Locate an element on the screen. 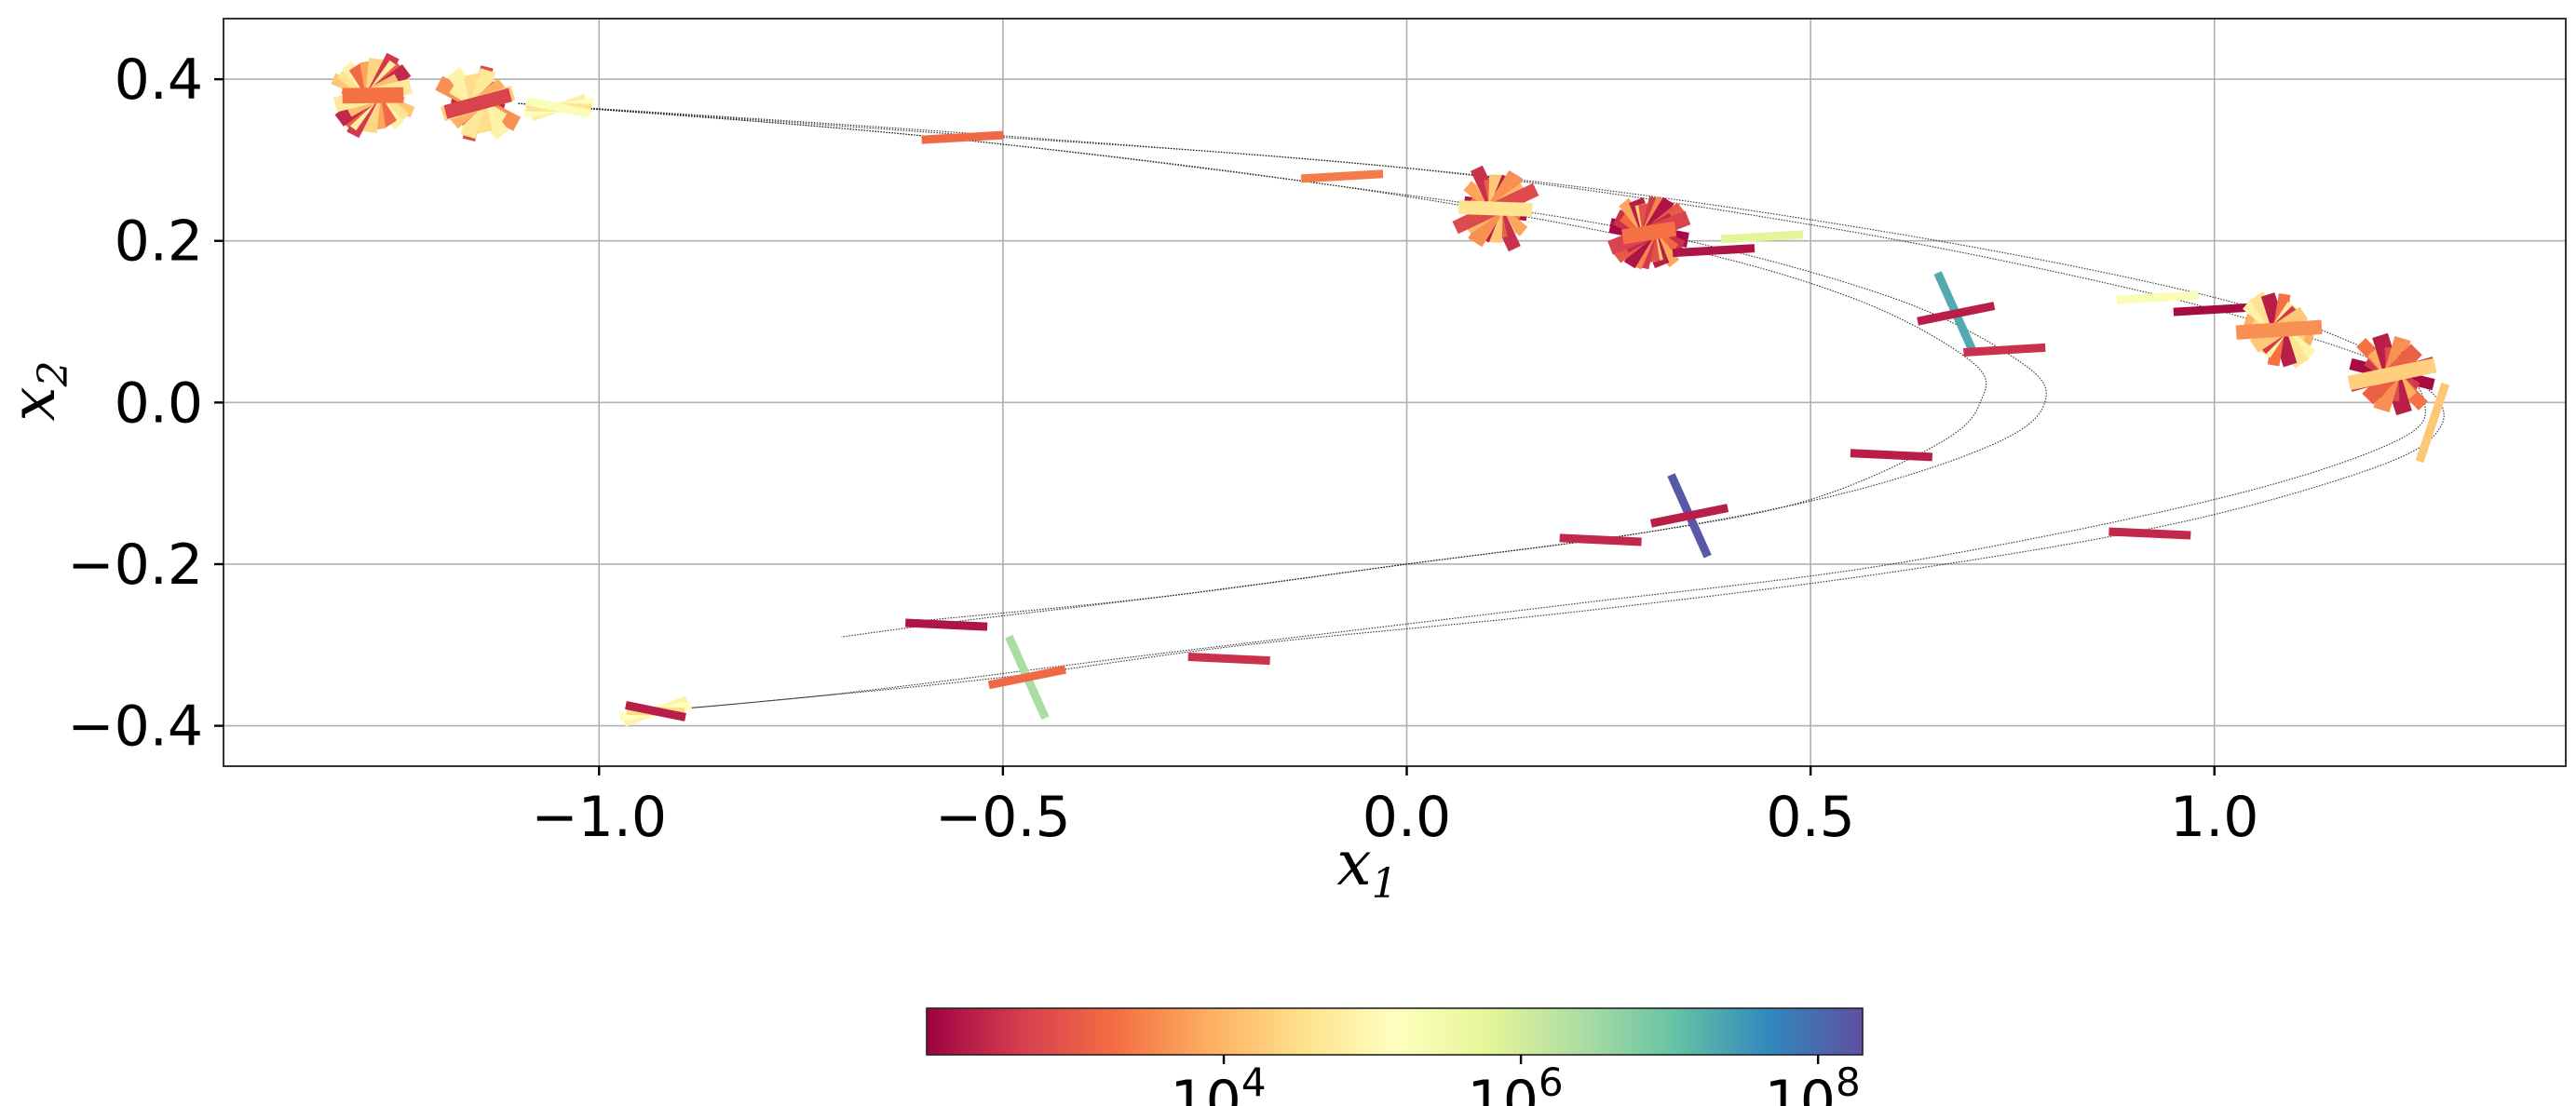 The height and width of the screenshot is (1106, 2576). colorbar-gradient is located at coordinates (1395, 1031).